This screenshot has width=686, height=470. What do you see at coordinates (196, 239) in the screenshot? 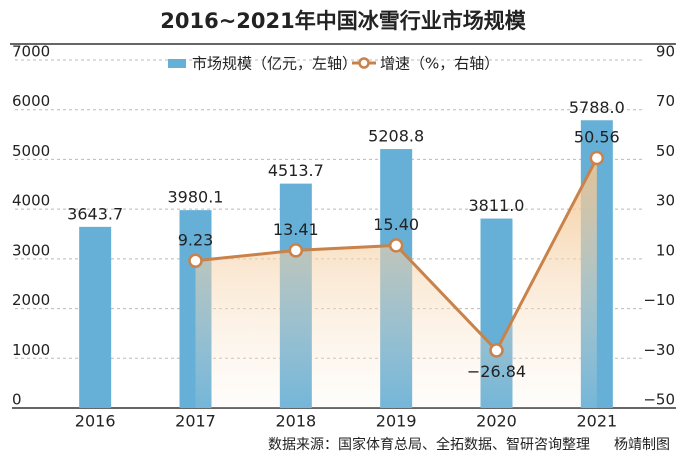
I see `line-value-label: 9.23` at bounding box center [196, 239].